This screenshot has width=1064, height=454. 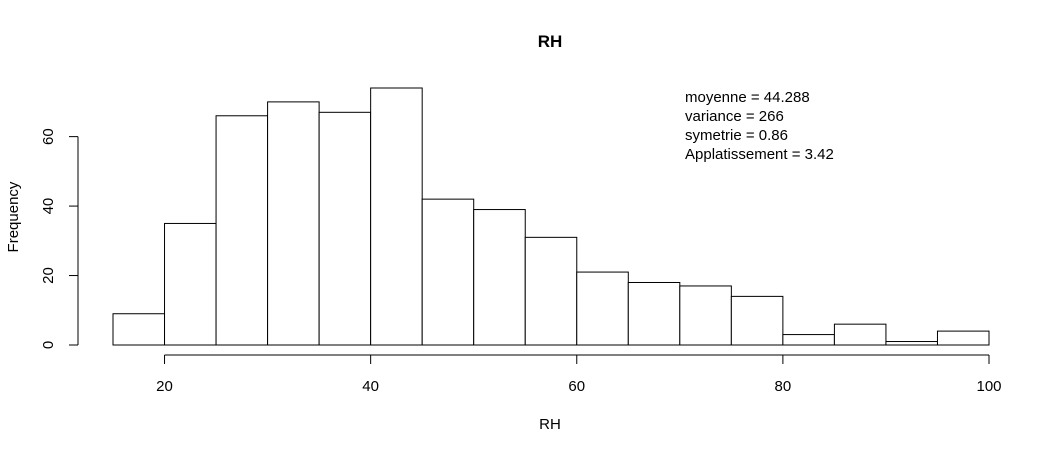 What do you see at coordinates (734, 116) in the screenshot?
I see `stat-annotation: variance = 266` at bounding box center [734, 116].